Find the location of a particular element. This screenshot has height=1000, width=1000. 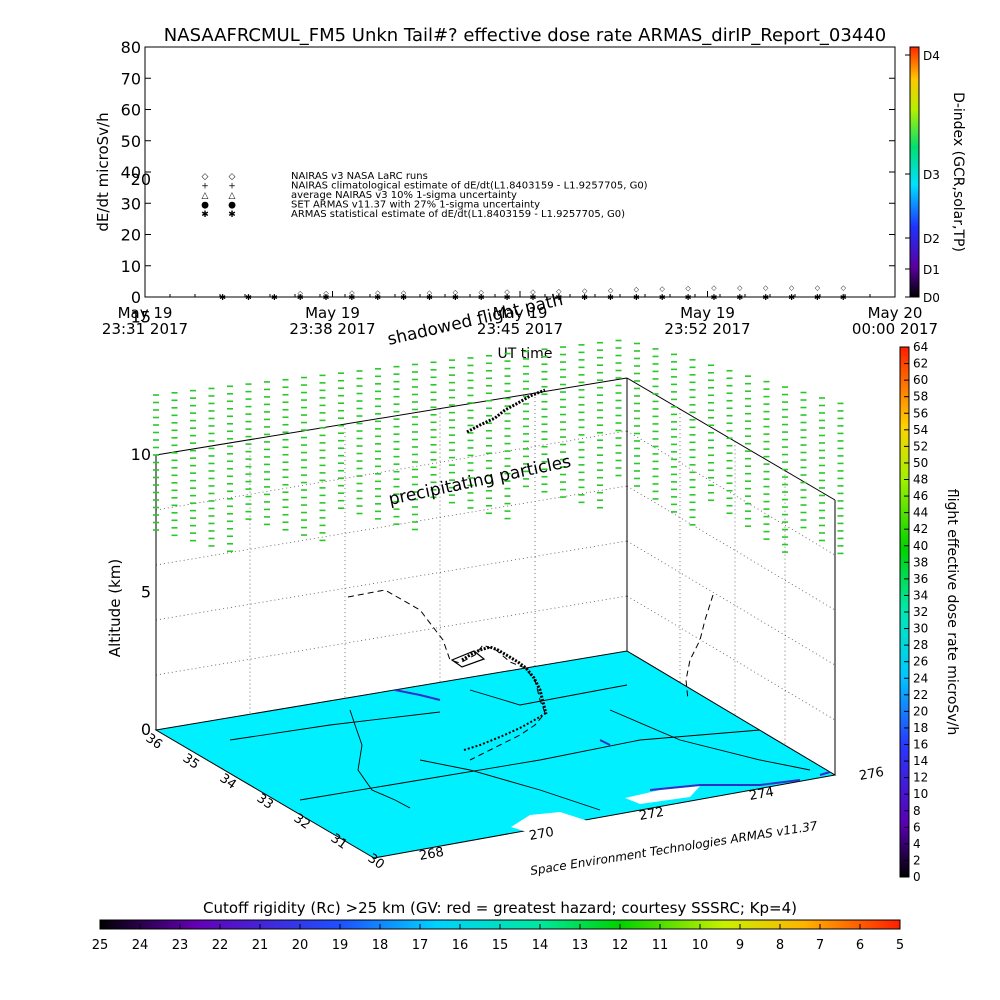

x-tick-time: 23:38 2017 is located at coordinates (332, 329).